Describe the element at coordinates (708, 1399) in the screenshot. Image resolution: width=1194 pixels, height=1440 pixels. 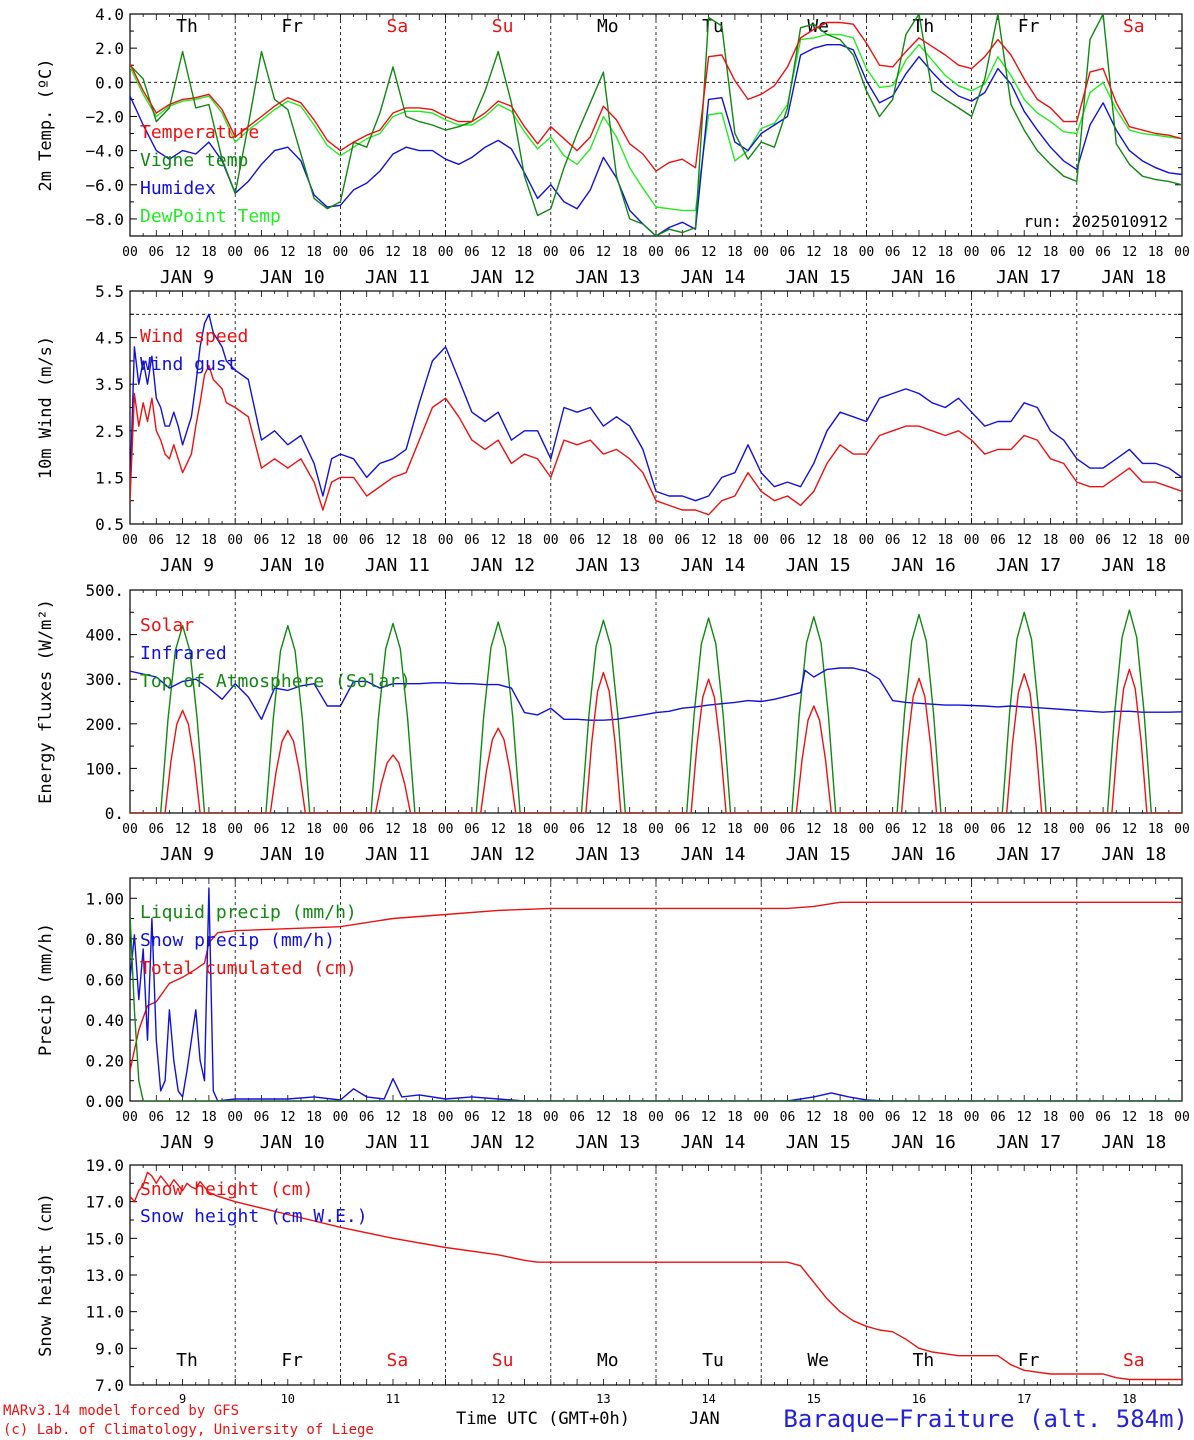
I see `day-number-label: 14` at that location.